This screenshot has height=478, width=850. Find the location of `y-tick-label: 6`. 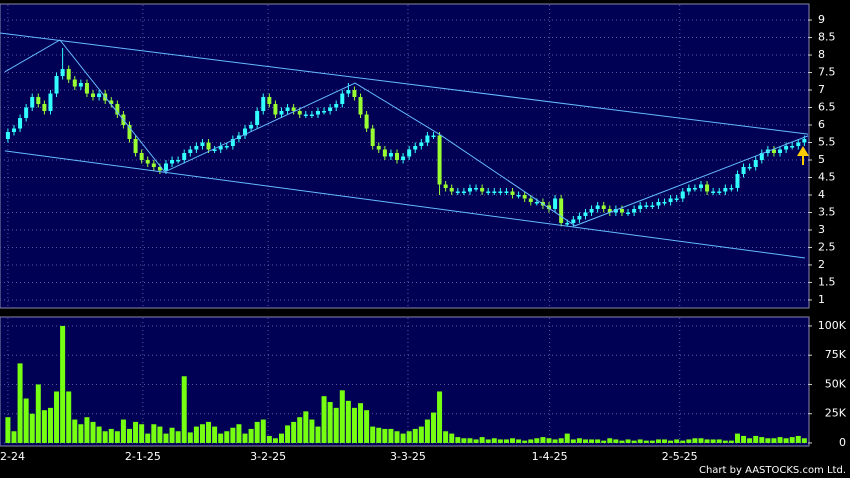

y-tick-label: 6 is located at coordinates (821, 124).